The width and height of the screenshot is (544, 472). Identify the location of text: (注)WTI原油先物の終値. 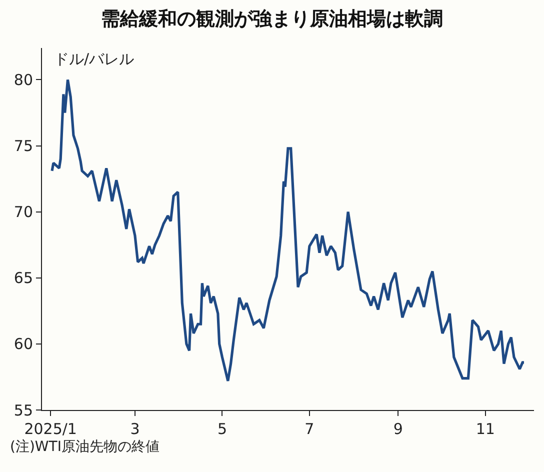
(85, 447).